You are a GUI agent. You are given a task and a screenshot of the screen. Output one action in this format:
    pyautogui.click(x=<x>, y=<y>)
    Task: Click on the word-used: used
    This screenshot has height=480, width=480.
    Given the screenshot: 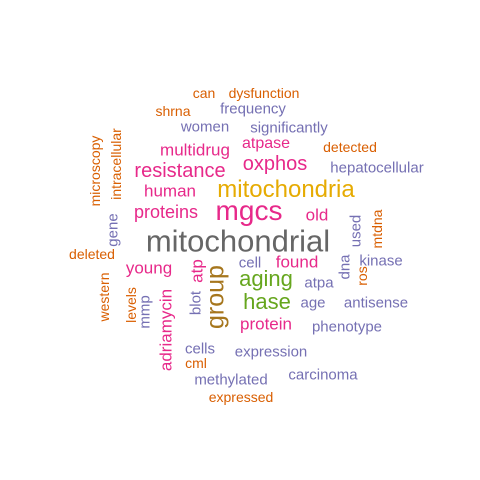 What is the action you would take?
    pyautogui.click(x=356, y=231)
    